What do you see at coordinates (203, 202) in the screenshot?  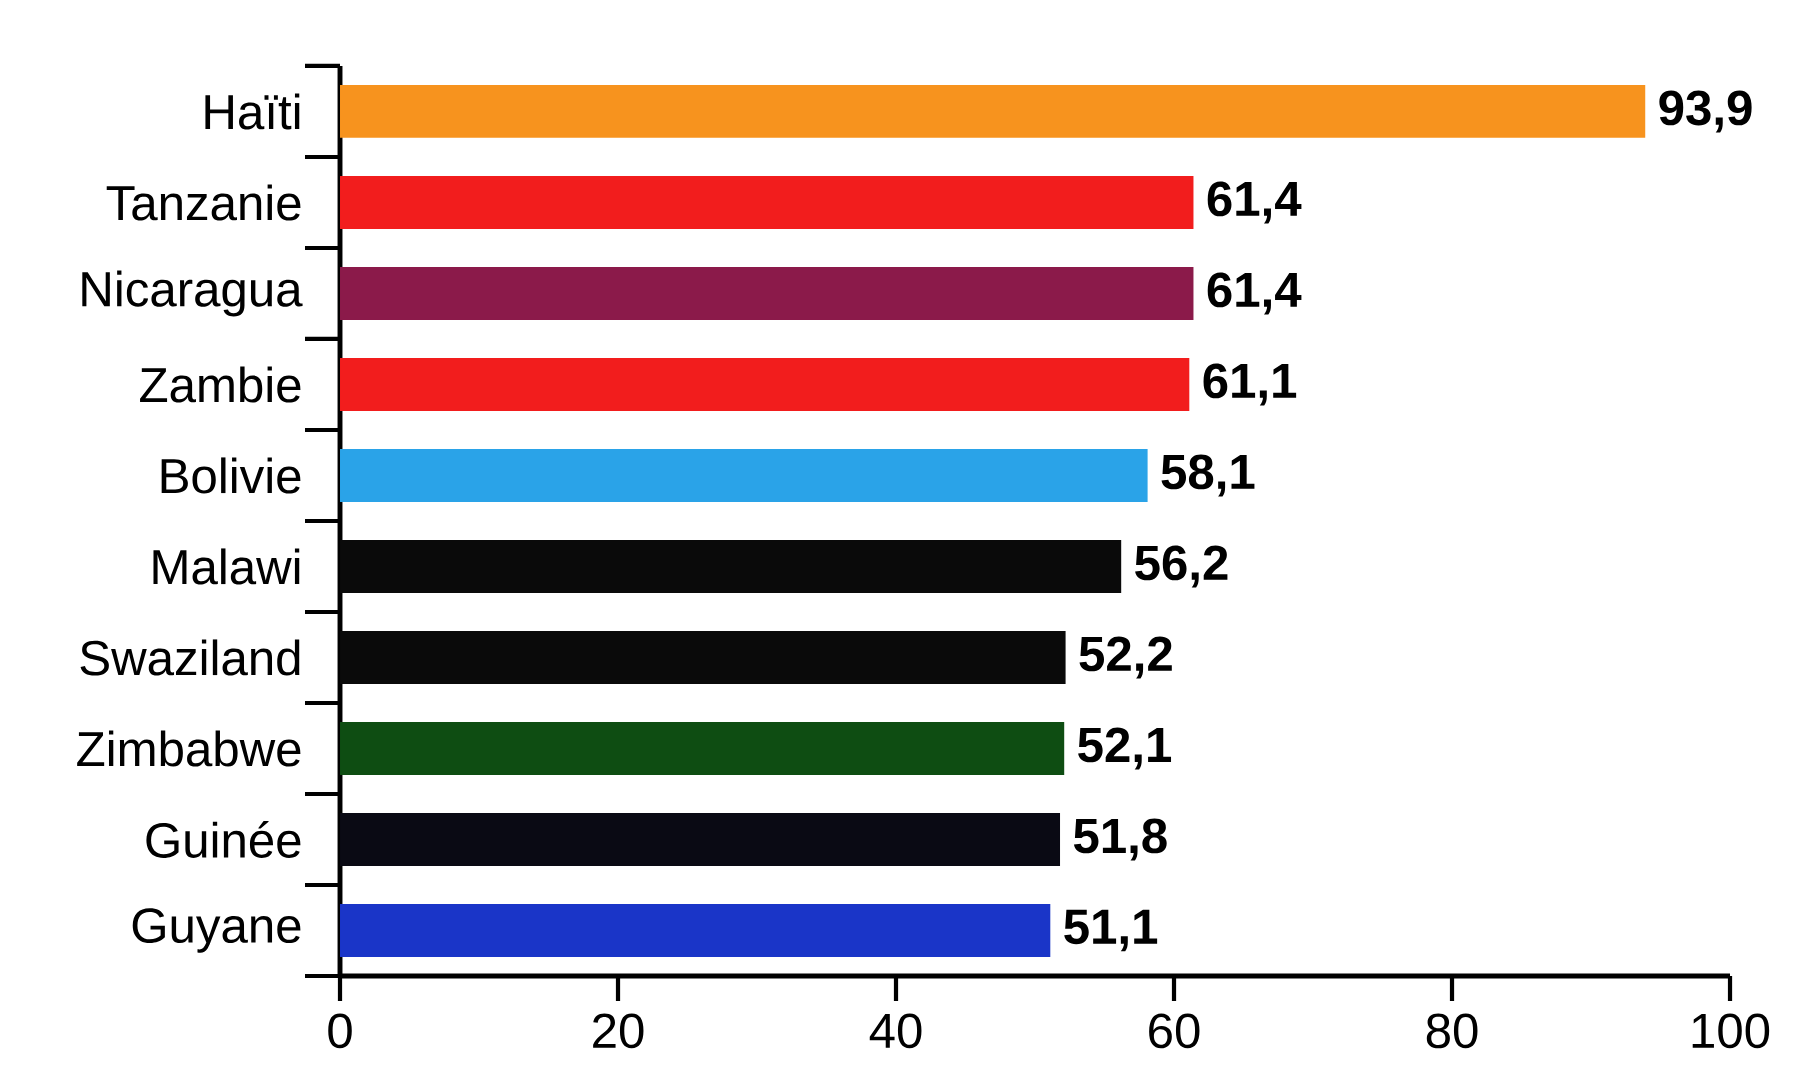 I see `y-tick-label: Tanzanie` at bounding box center [203, 202].